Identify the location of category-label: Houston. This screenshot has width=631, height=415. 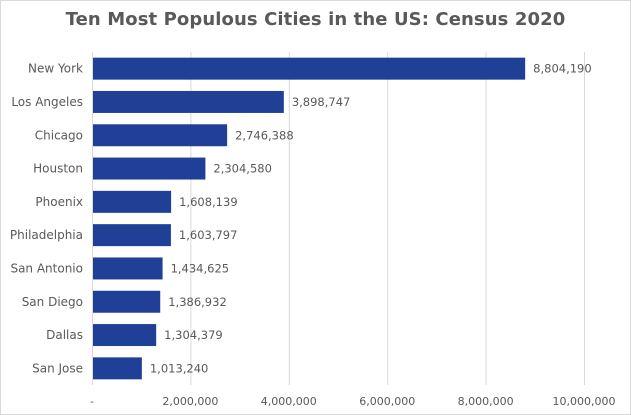
(58, 169).